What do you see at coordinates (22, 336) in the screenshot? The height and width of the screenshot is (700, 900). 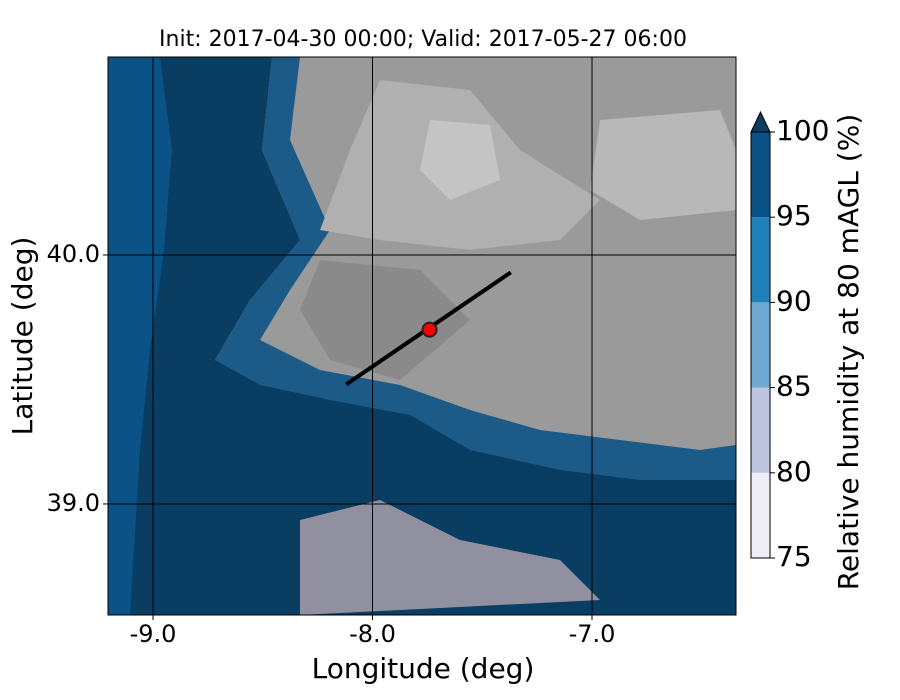 I see `y-axis-label: Latitude (deg)` at bounding box center [22, 336].